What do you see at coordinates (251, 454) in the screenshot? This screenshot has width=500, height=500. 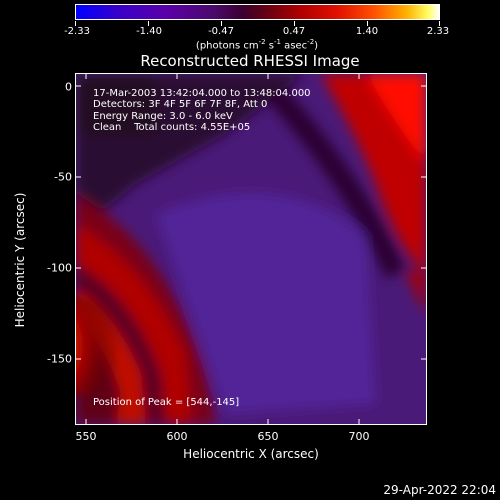 I see `x-axis-label: Heliocentric X (arcsec)` at bounding box center [251, 454].